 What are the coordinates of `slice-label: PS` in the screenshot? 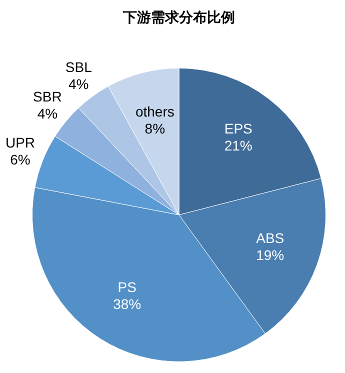 It's located at (127, 287).